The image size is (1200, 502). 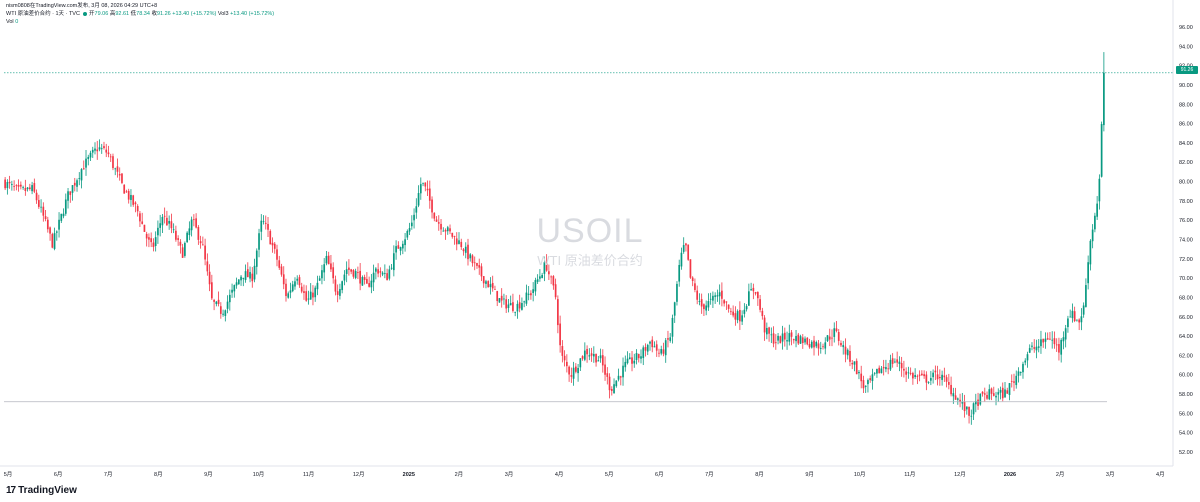 What do you see at coordinates (47, 490) in the screenshot?
I see `tradingview-logo-text: TradingView` at bounding box center [47, 490].